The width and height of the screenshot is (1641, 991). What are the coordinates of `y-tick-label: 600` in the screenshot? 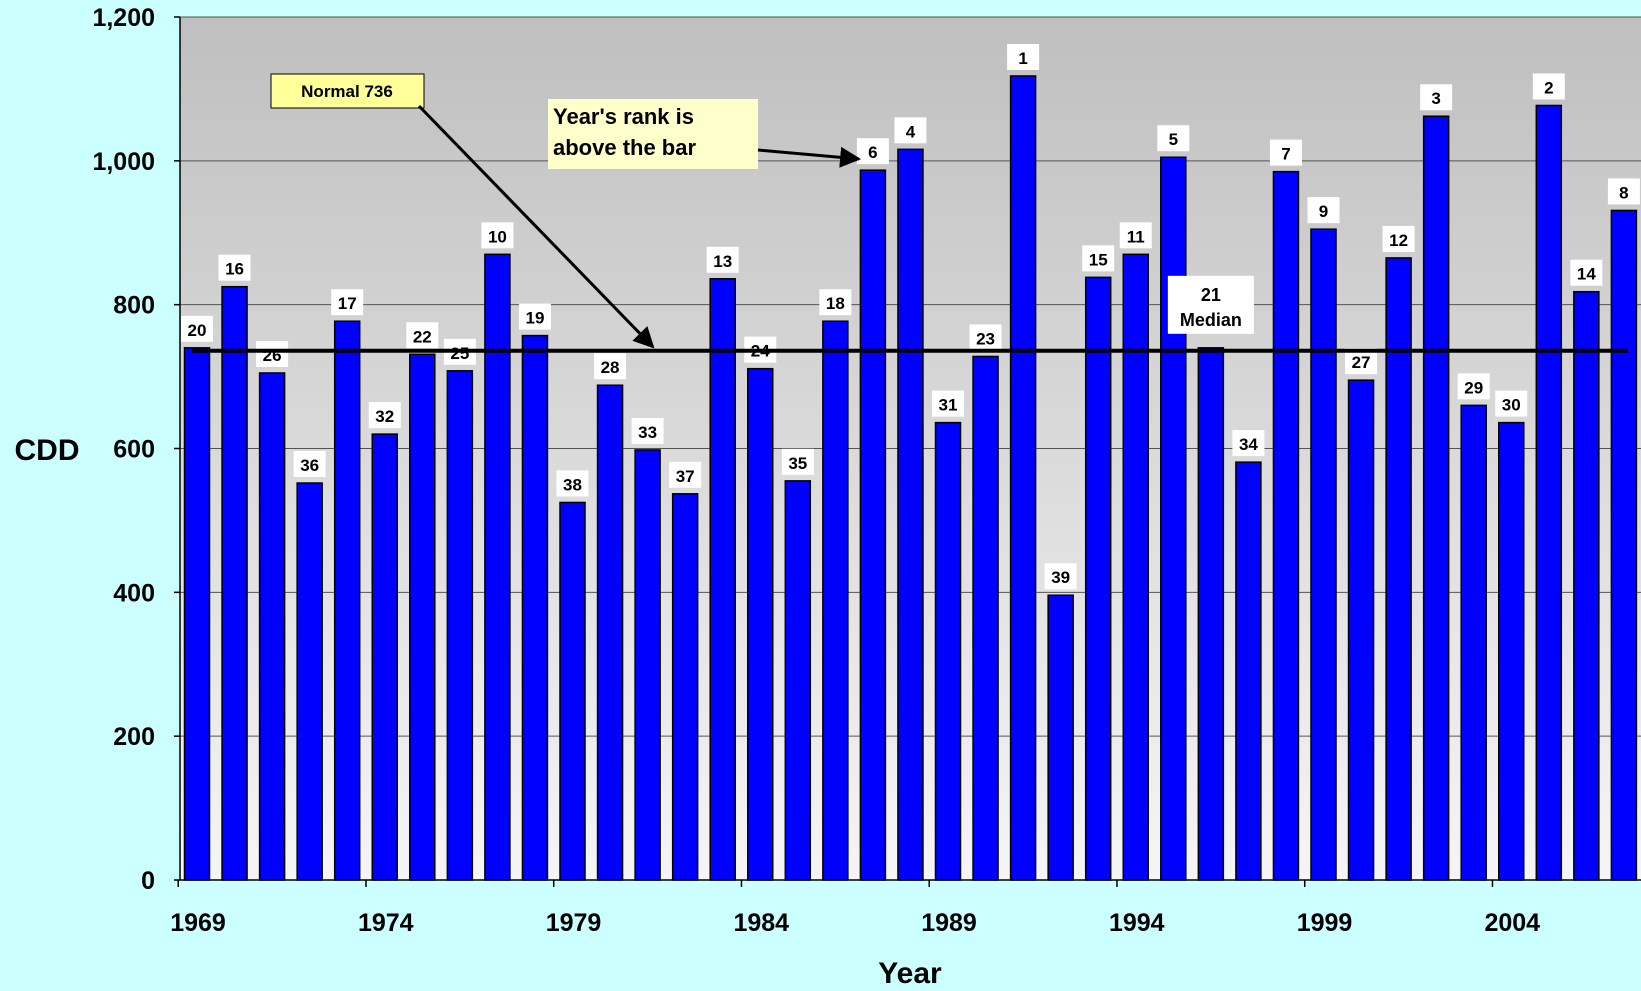 It's located at (134, 450).